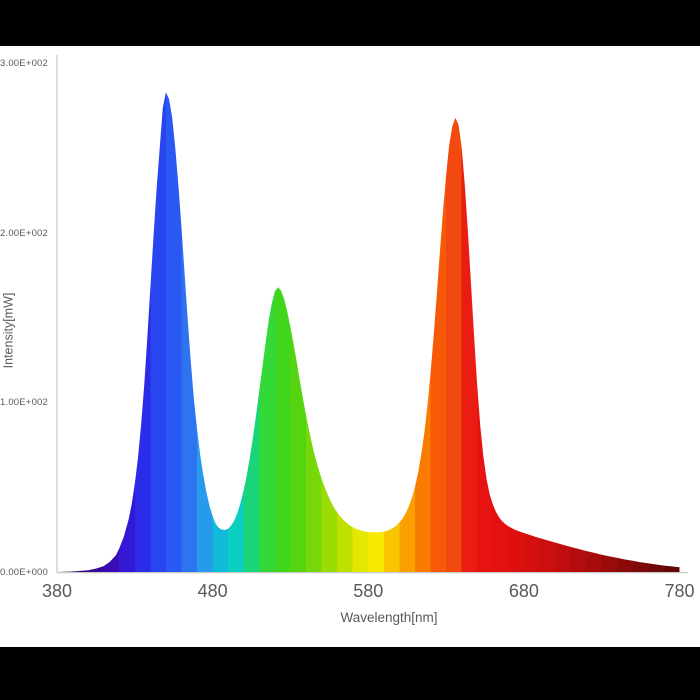  I want to click on y-tick-label: 0.00E+000, so click(24, 572).